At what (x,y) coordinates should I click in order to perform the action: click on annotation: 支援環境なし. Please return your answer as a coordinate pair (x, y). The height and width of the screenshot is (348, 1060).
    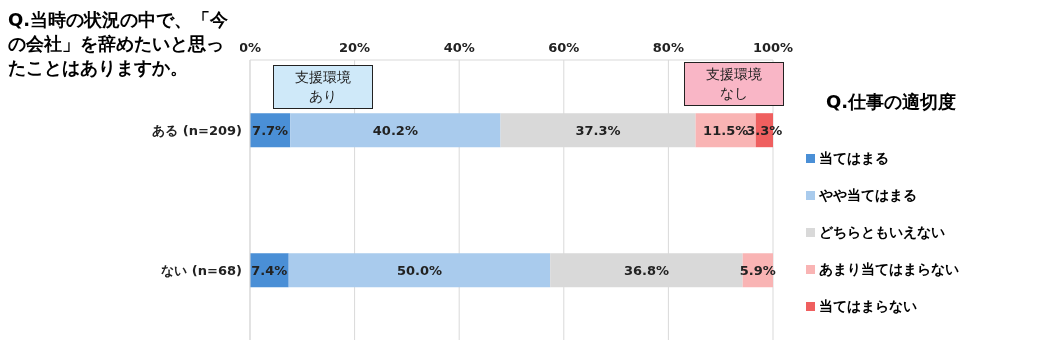
    Looking at the image, I should click on (734, 84).